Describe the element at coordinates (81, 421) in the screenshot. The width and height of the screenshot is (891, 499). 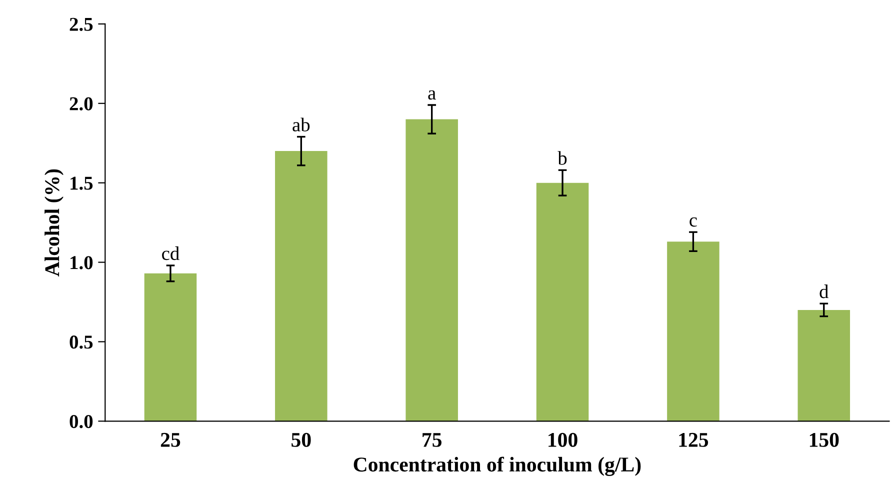
I see `y-tick-label: 0.0` at that location.